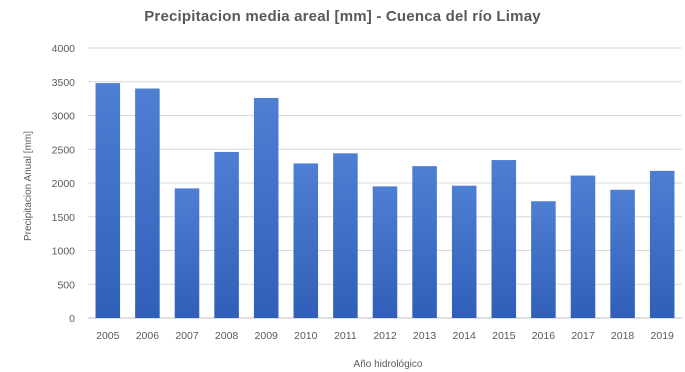 This screenshot has height=372, width=685. I want to click on bar-2008, so click(226, 234).